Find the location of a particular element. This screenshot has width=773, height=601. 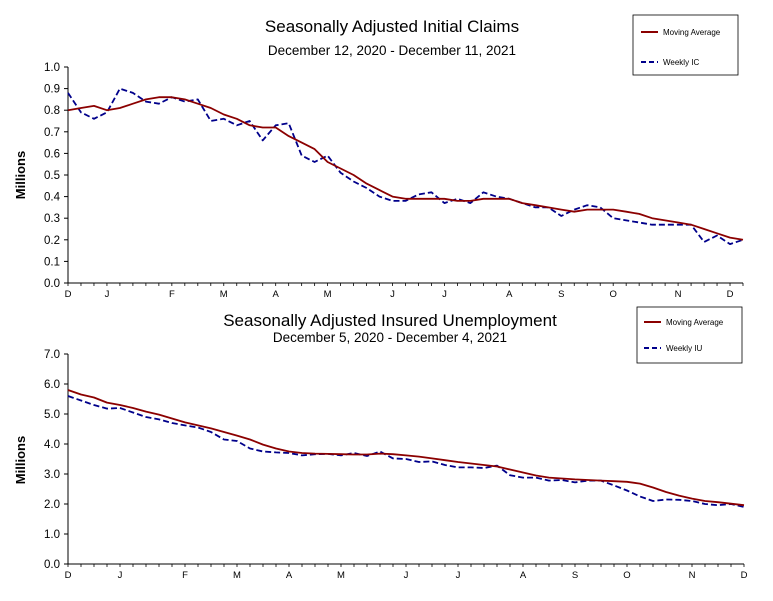

legend-label-weekly-iu: Weekly IU is located at coordinates (684, 348).